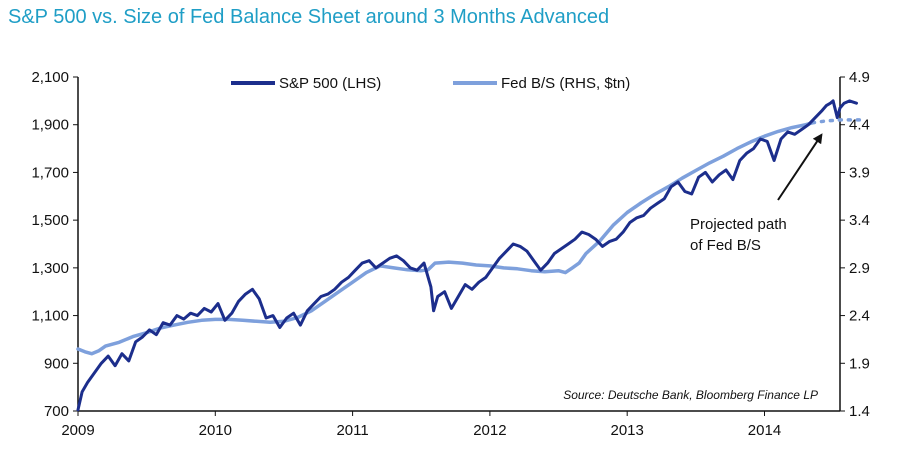 The image size is (898, 453). What do you see at coordinates (50, 125) in the screenshot?
I see `left-tick-label: 1,900` at bounding box center [50, 125].